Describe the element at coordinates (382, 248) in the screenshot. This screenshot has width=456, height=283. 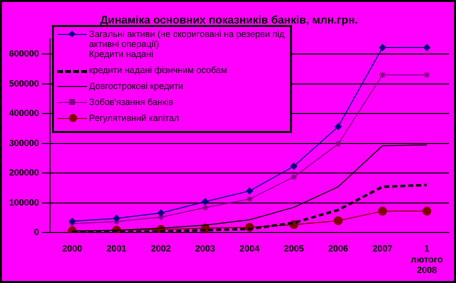
I see `x-tick-label: 2007` at that location.